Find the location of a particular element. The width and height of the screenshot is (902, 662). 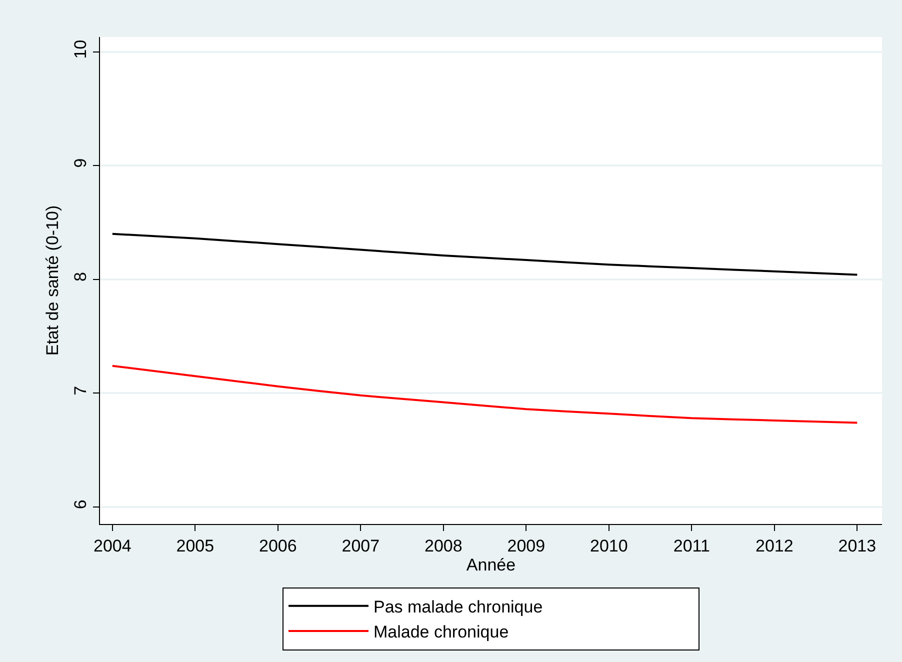

y-tick-label: 10 is located at coordinates (80, 49).